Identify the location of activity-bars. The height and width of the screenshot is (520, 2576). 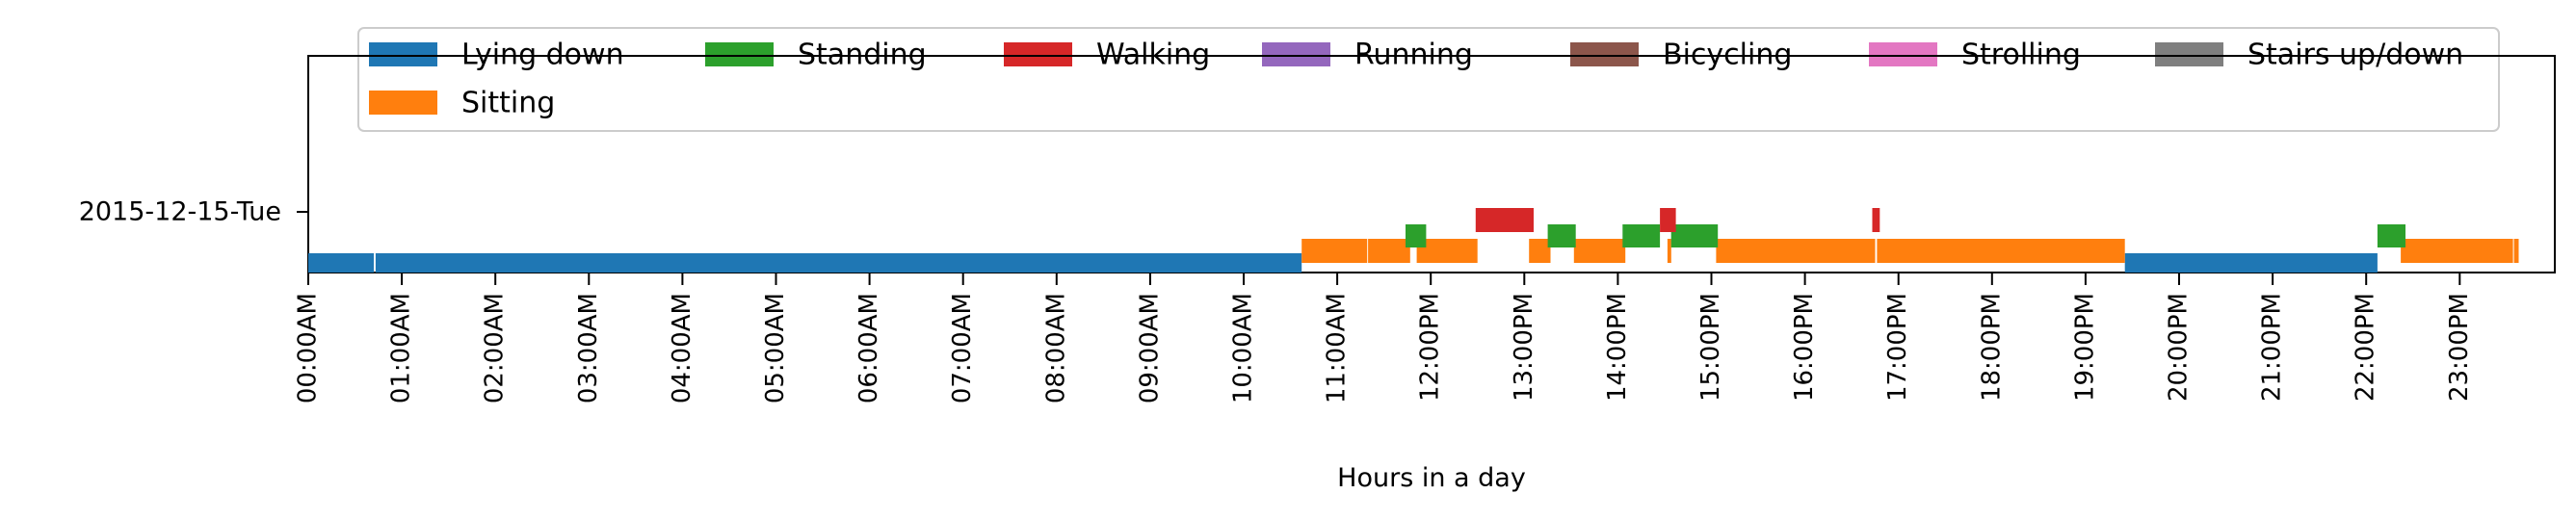
(1414, 240).